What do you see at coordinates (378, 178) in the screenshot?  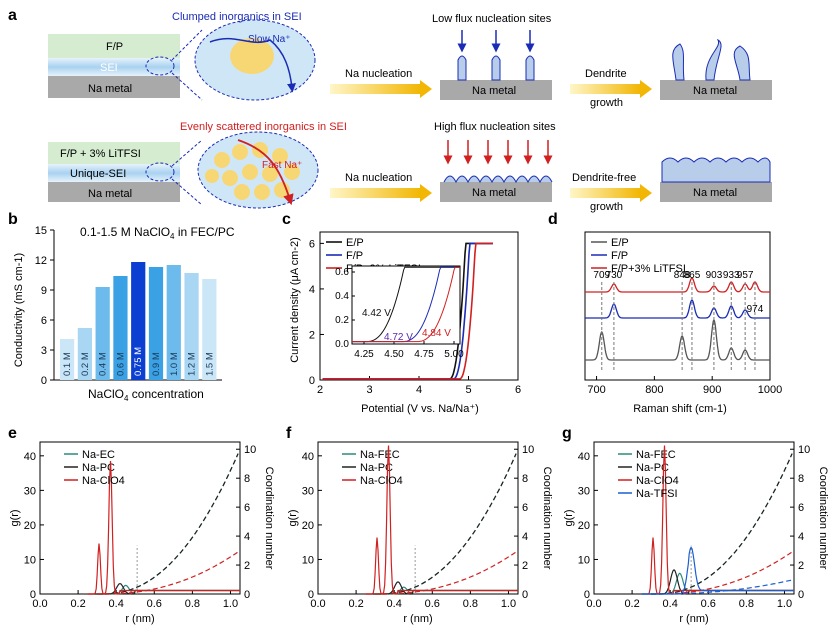 I see `nucleation-label2: Na nucleation` at bounding box center [378, 178].